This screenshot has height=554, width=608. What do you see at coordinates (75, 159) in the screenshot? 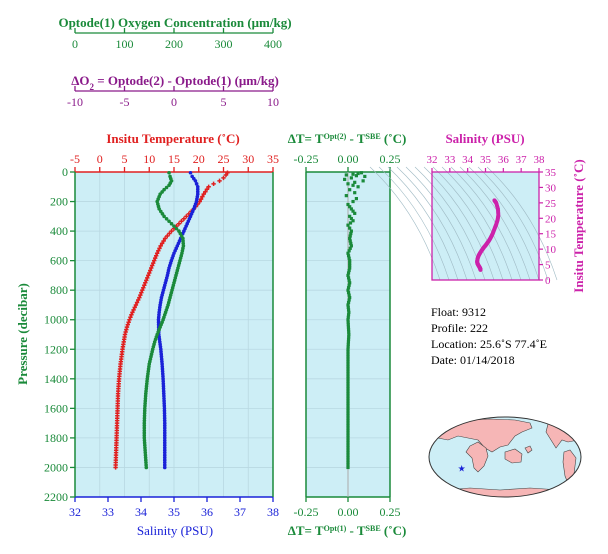
I see `temperature-tick-label: -5` at bounding box center [75, 159].